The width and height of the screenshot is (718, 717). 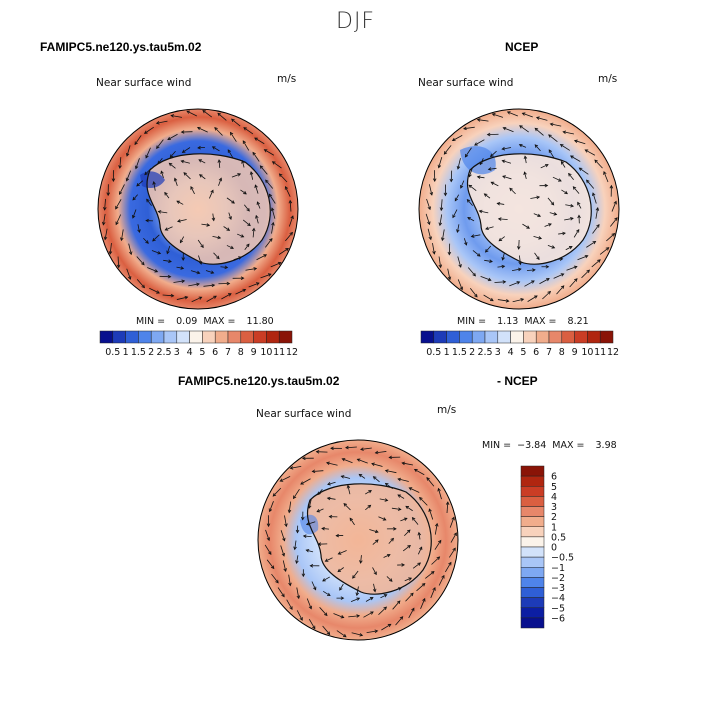 I want to click on colorbar-panel2-swatch, so click(x=530, y=337).